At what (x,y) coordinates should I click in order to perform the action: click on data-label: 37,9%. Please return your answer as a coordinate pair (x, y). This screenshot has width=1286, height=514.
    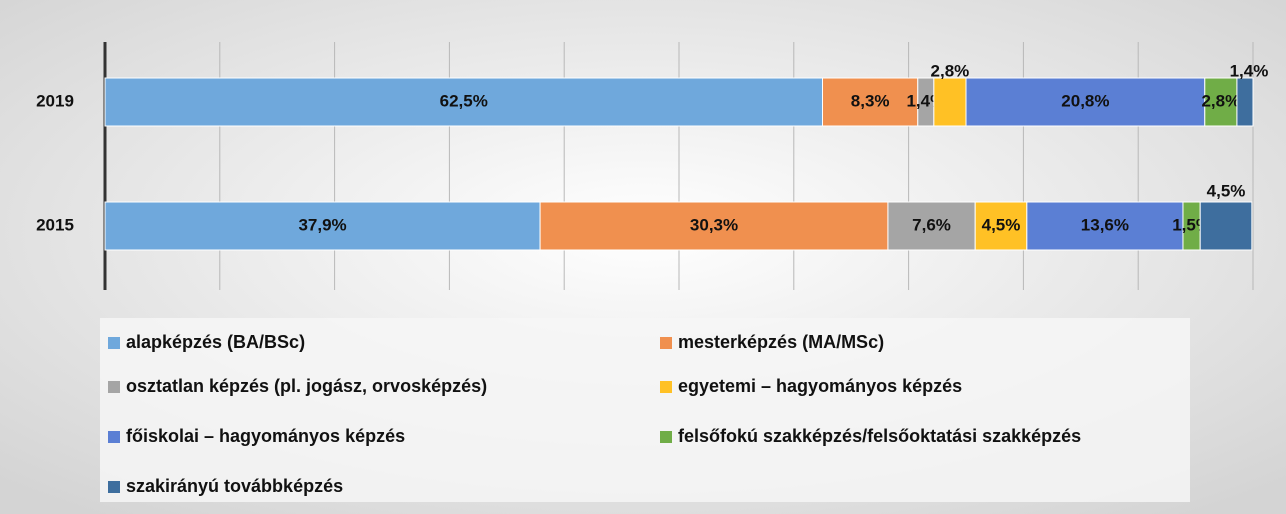
    Looking at the image, I should click on (322, 224).